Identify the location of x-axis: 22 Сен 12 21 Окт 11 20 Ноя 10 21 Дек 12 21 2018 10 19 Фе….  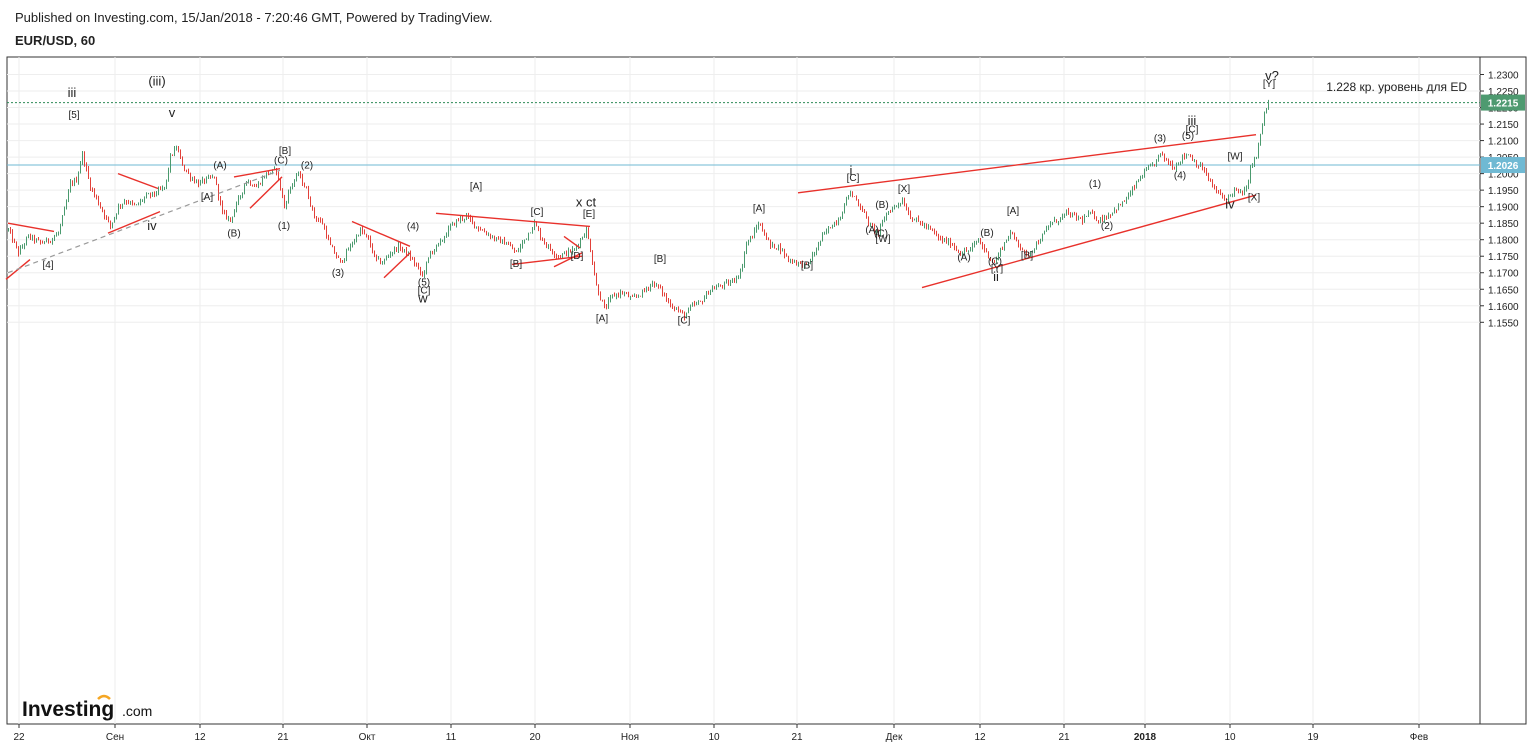
(720, 733).